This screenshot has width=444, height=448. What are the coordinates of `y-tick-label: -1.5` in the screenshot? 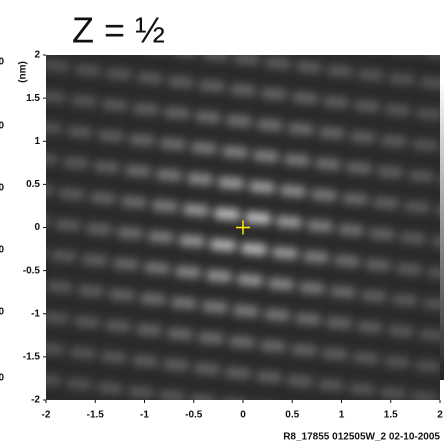 It's located at (32, 357).